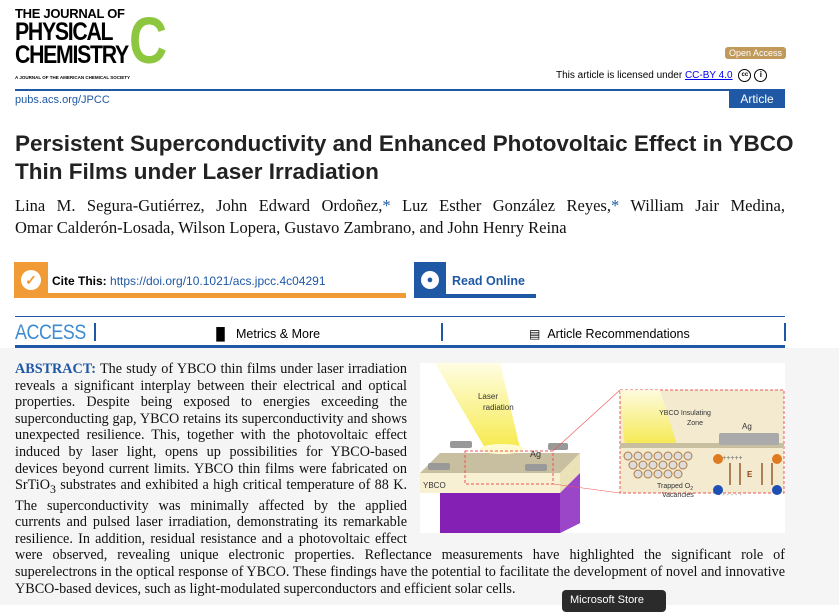 Image resolution: width=839 pixels, height=612 pixels. Describe the element at coordinates (221, 334) in the screenshot. I see `bar-chart-icon: ▐▌` at that location.